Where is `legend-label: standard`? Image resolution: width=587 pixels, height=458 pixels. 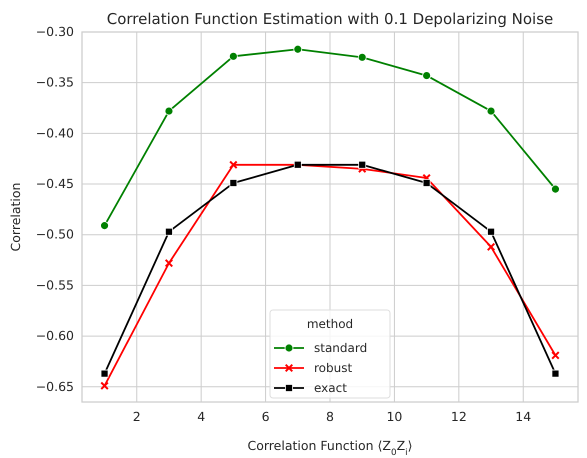 legend-label: standard is located at coordinates (341, 348).